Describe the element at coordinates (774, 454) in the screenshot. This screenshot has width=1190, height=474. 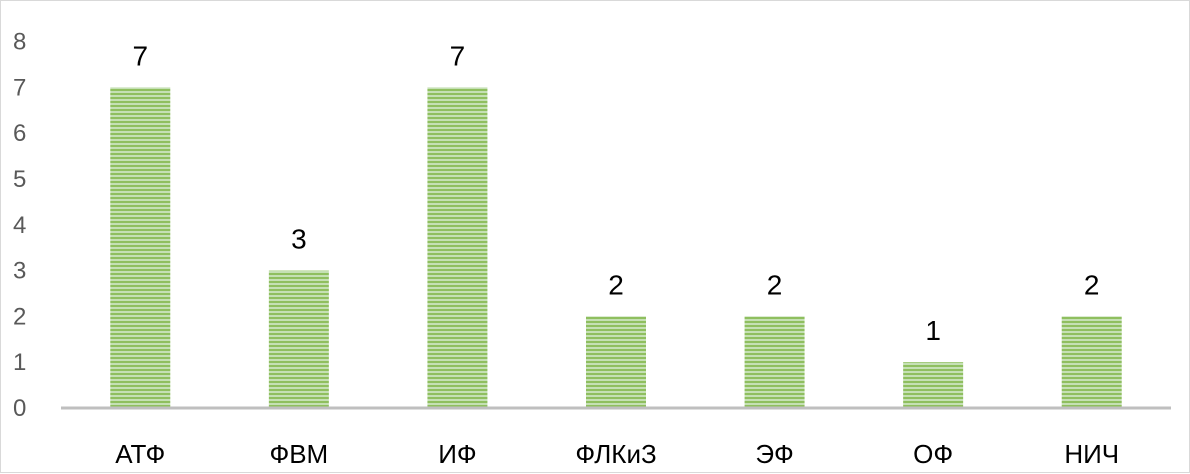
I see `category-label: ЭФ` at that location.